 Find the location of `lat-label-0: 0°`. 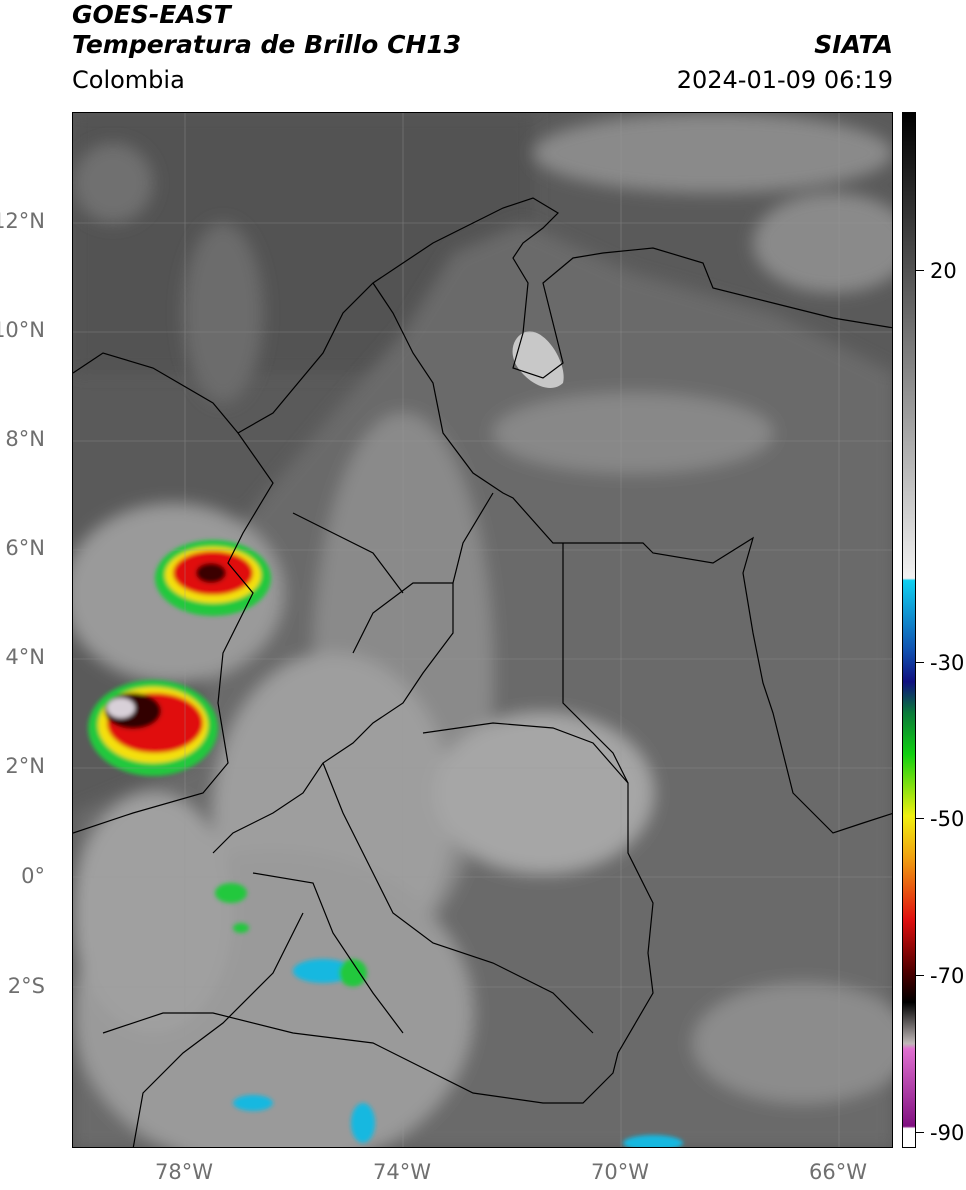

lat-label-0: 0° is located at coordinates (33, 876).